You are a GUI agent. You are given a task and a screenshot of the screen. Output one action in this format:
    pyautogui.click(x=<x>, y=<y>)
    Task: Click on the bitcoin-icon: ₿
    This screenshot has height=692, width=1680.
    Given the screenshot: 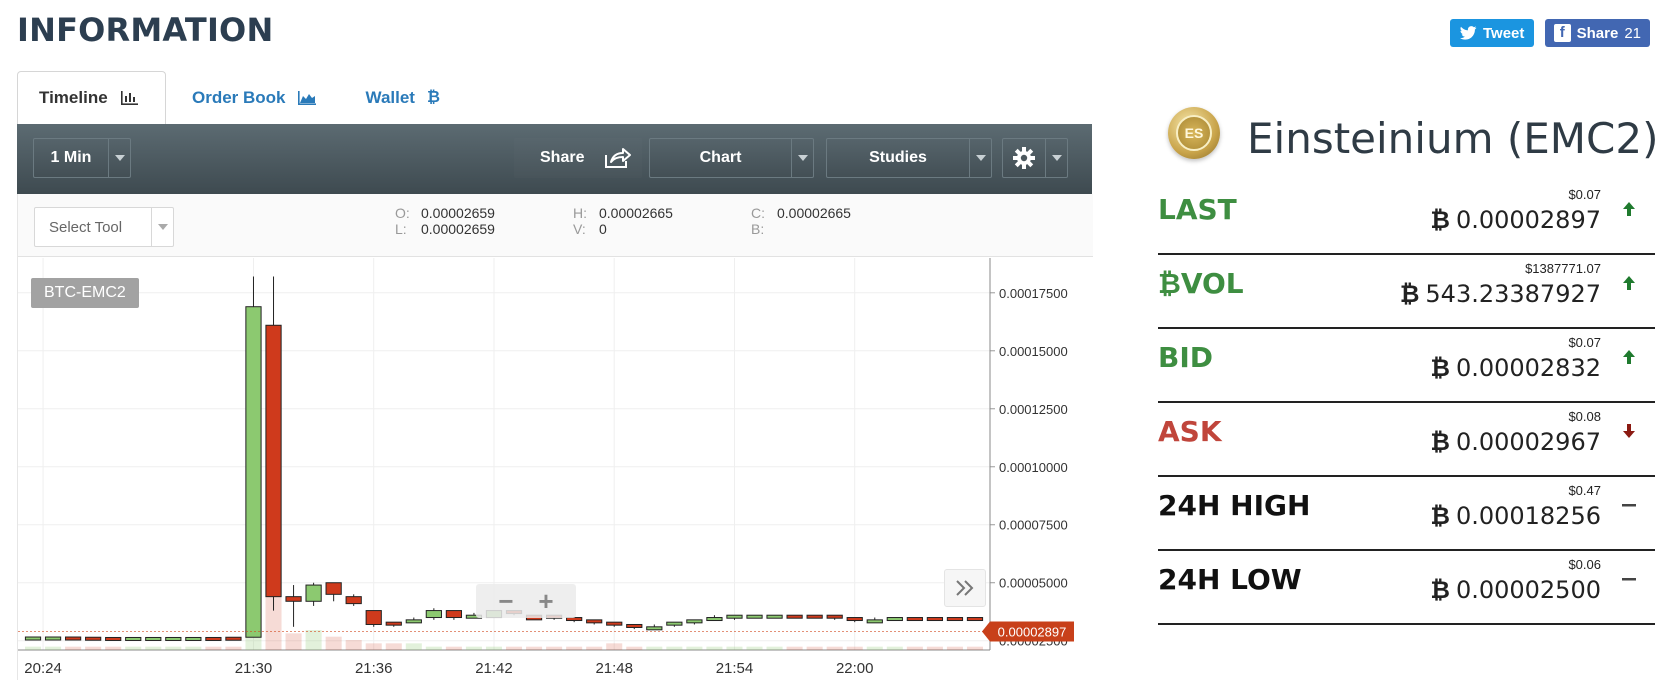 What is the action you would take?
    pyautogui.click(x=1440, y=590)
    